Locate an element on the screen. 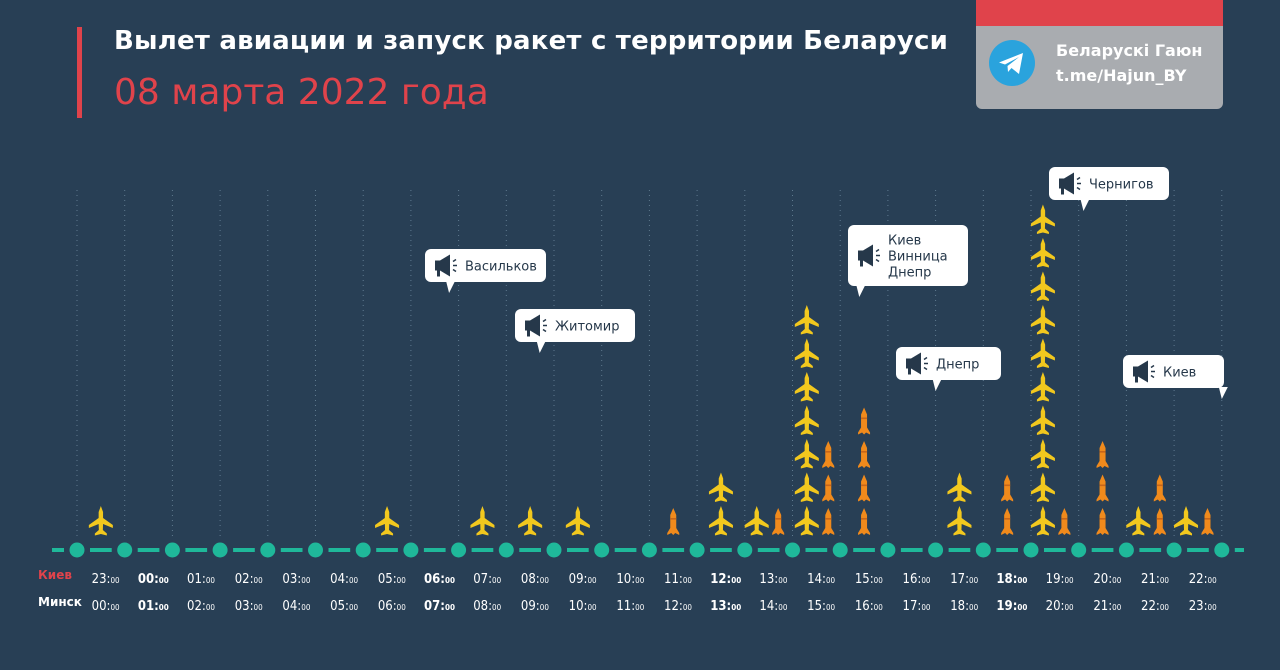  callout-label: Чернигов is located at coordinates (1121, 185).